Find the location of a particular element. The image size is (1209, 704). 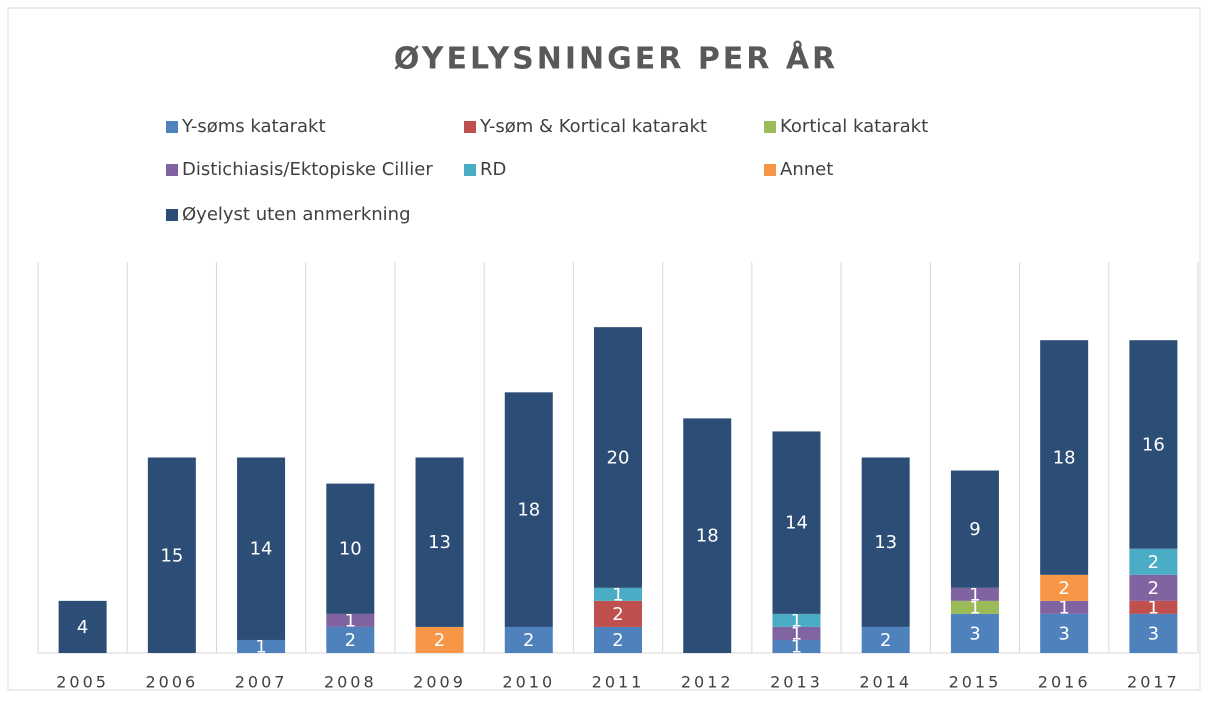

x-tick-label: 2017 is located at coordinates (1153, 682).